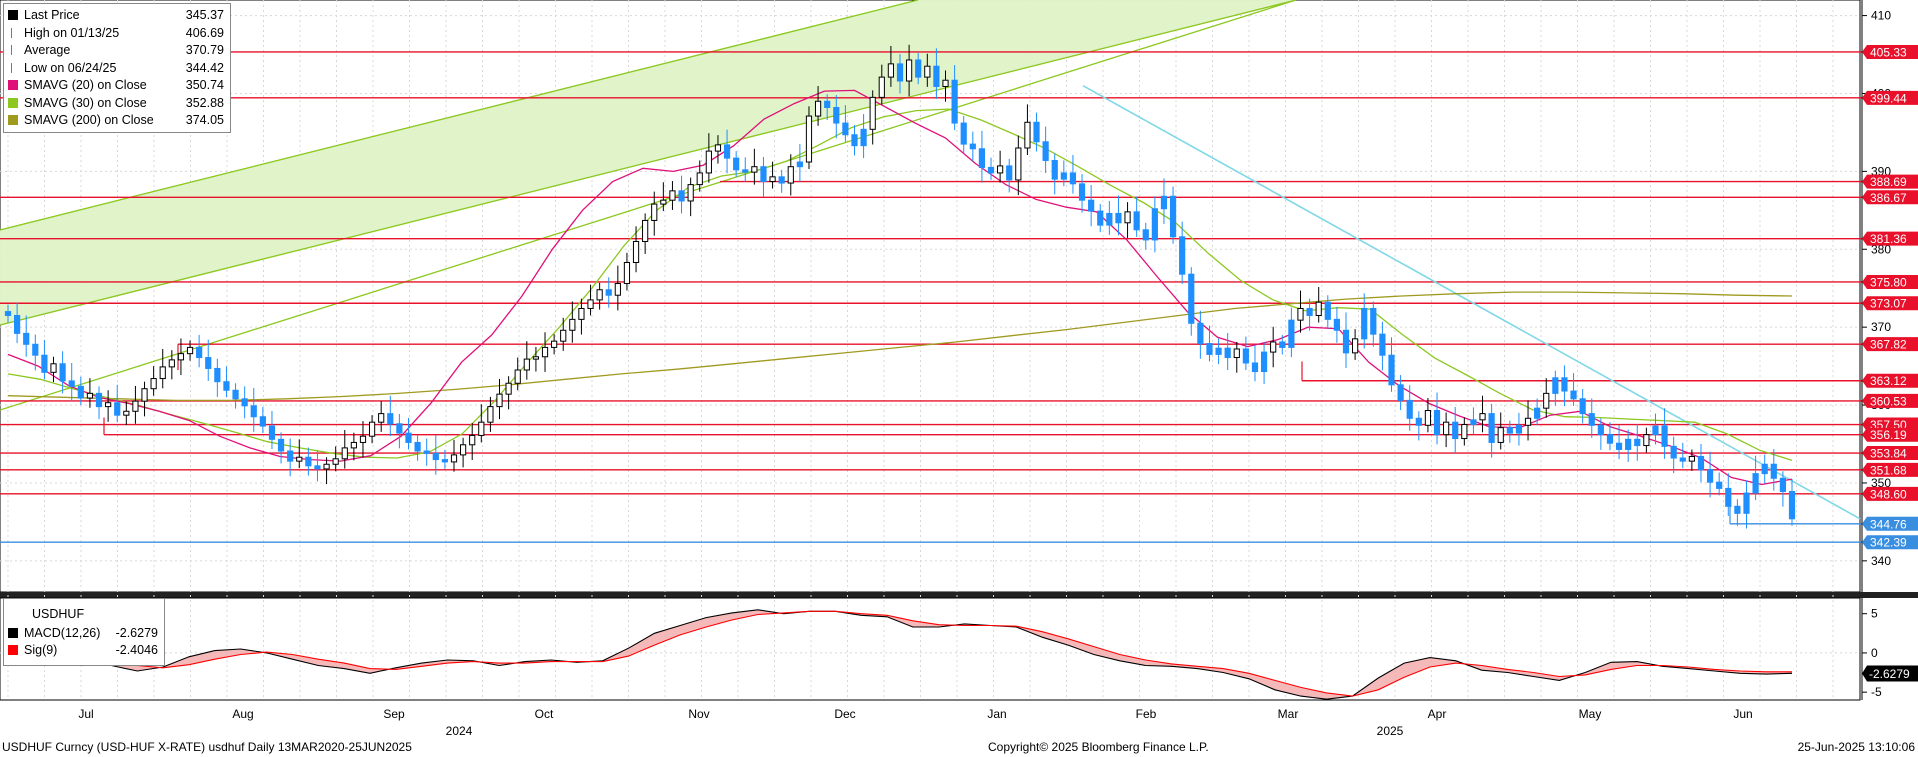  Describe the element at coordinates (136, 633) in the screenshot. I see `legend-value: -2.6279` at that location.